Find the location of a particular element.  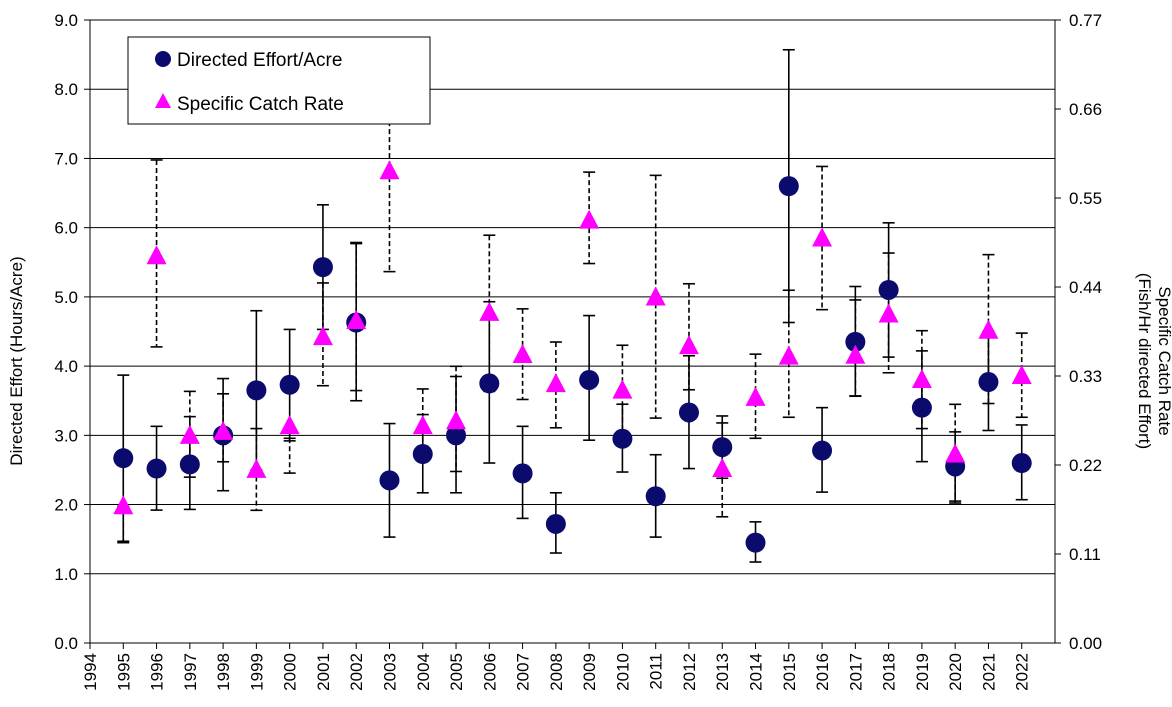

x-tick-label: 2010 is located at coordinates (622, 672).